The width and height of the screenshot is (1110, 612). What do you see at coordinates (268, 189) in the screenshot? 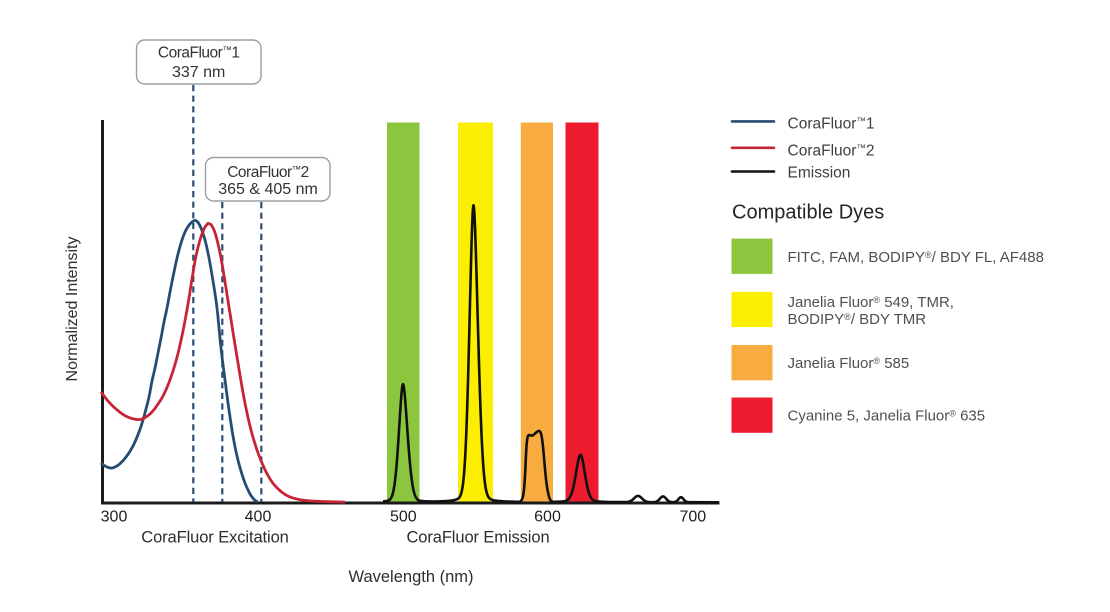
I see `svg-text: 365 & 405 nm` at bounding box center [268, 189].